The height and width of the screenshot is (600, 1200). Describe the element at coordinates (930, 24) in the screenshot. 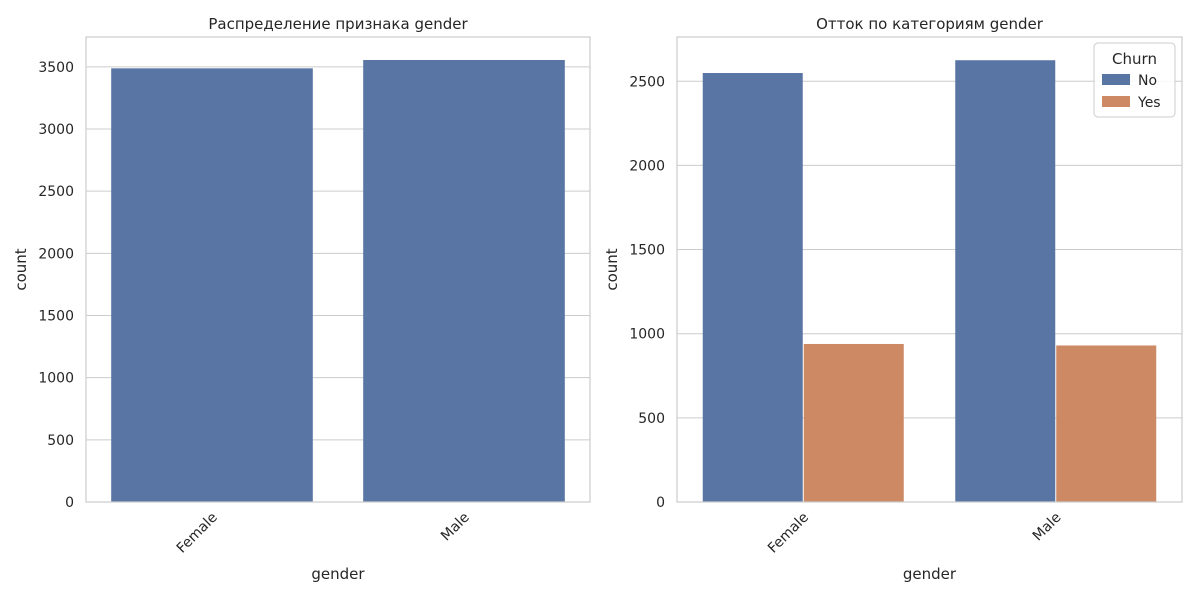

I see `chart-title: Отток по категориям gender` at that location.